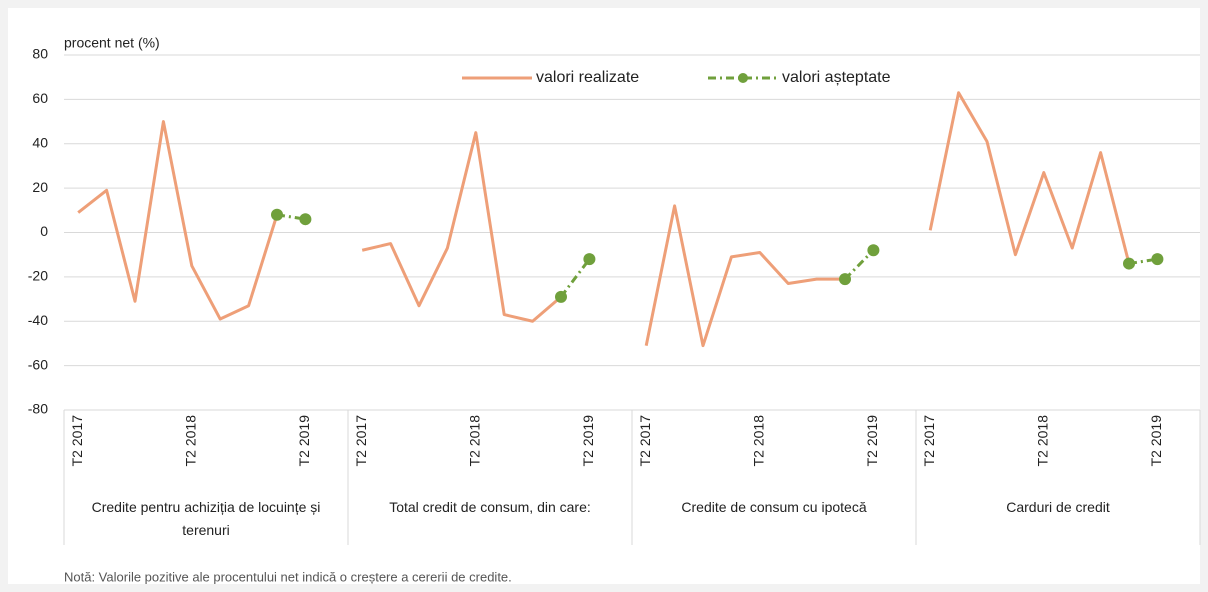  Describe the element at coordinates (743, 78) in the screenshot. I see `legend-marker` at that location.